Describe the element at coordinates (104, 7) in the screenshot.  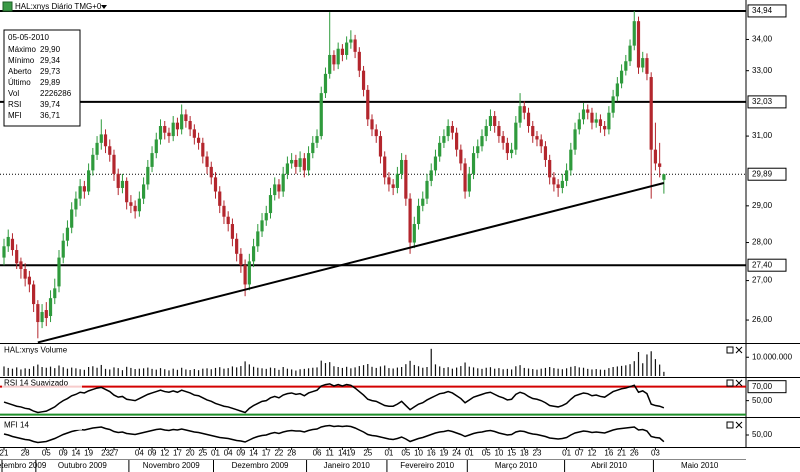
I see `title-dropdown` at that location.